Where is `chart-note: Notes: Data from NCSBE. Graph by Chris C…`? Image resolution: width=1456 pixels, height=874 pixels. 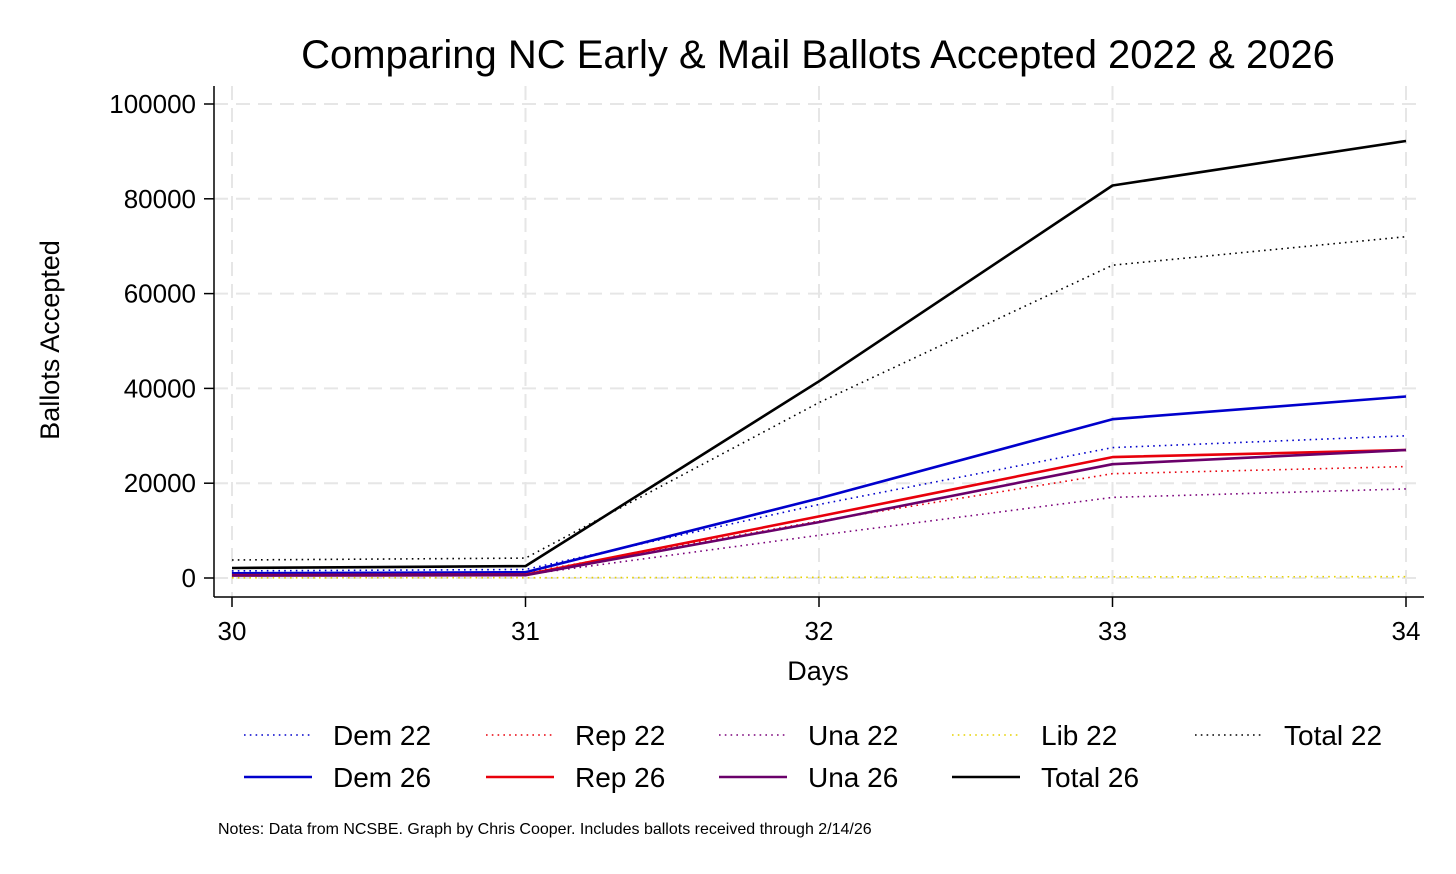 chart-note: Notes: Data from NCSBE. Graph by Chris C… is located at coordinates (545, 829).